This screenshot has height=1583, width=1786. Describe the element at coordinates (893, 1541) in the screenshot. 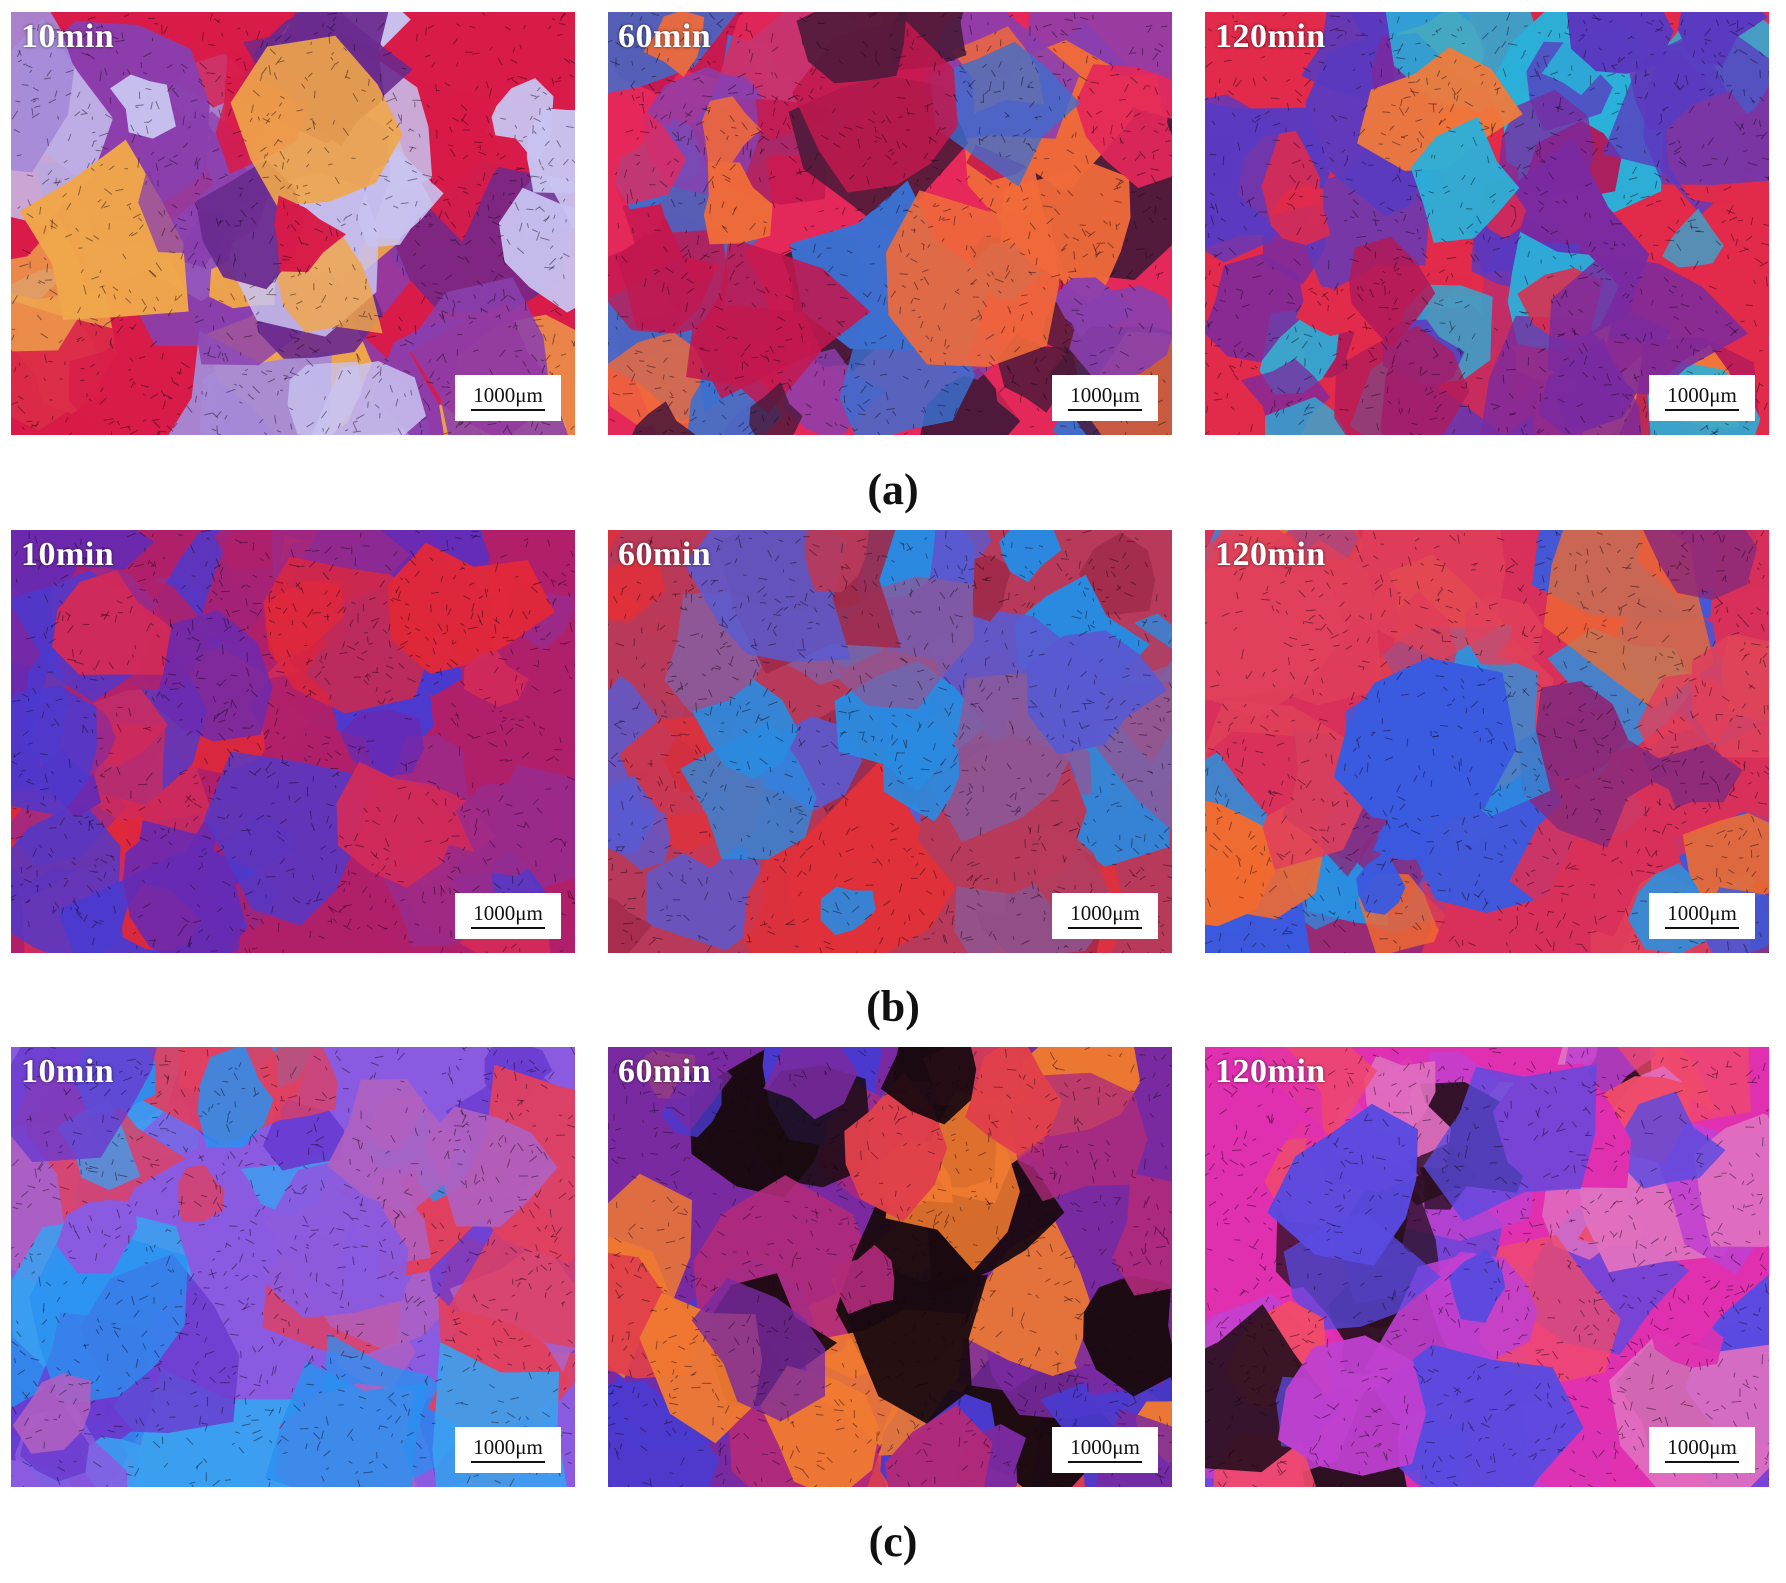

I see `row-label: (c)` at that location.